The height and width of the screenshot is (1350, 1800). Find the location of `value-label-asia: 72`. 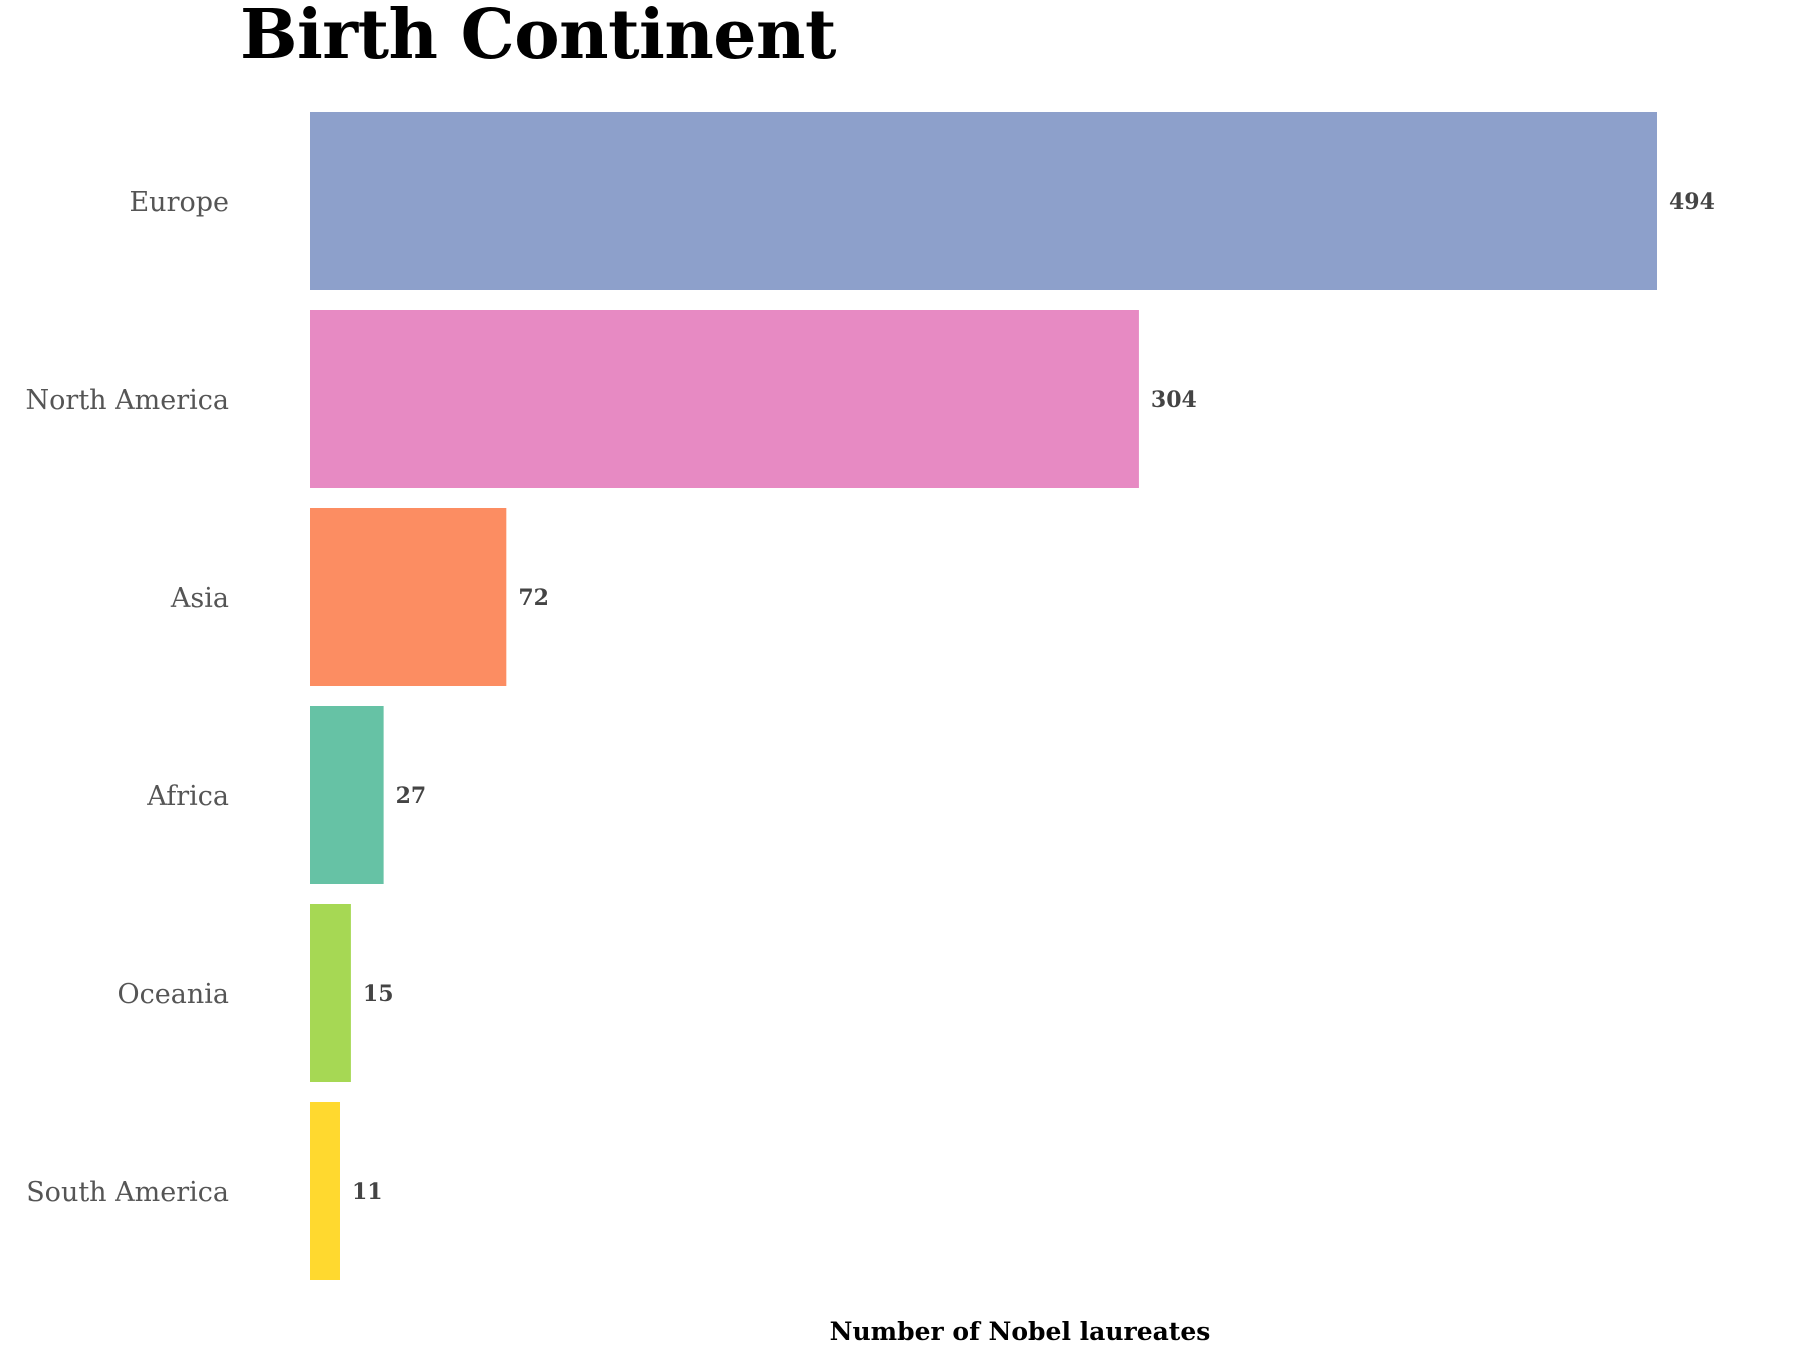

value-label-asia: 72 is located at coordinates (533, 598).